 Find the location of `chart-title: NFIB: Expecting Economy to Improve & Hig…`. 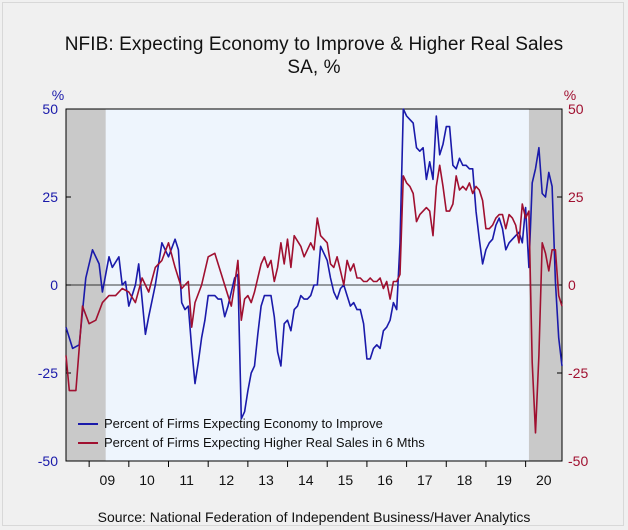

chart-title: NFIB: Expecting Economy to Improve & Hig… is located at coordinates (314, 44).